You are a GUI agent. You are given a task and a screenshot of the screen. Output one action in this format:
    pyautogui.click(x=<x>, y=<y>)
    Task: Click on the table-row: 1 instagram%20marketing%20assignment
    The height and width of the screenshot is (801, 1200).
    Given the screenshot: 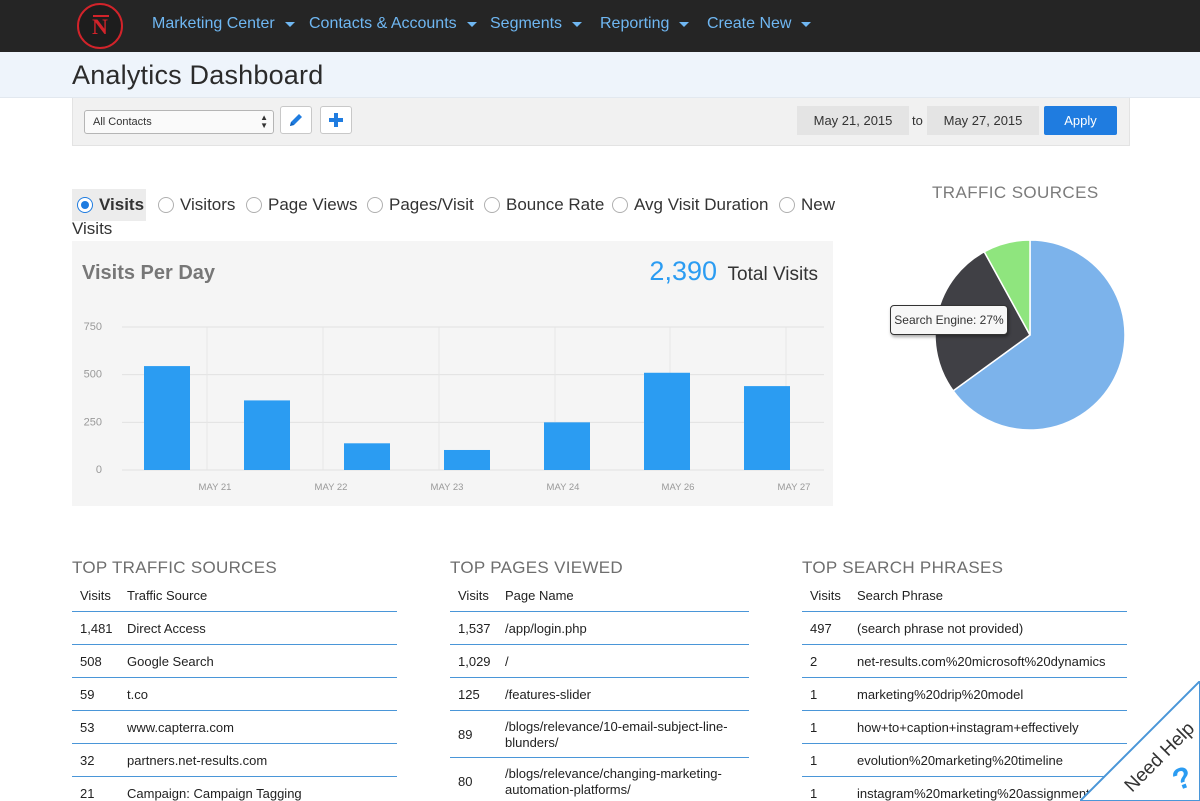 What is the action you would take?
    pyautogui.click(x=964, y=789)
    